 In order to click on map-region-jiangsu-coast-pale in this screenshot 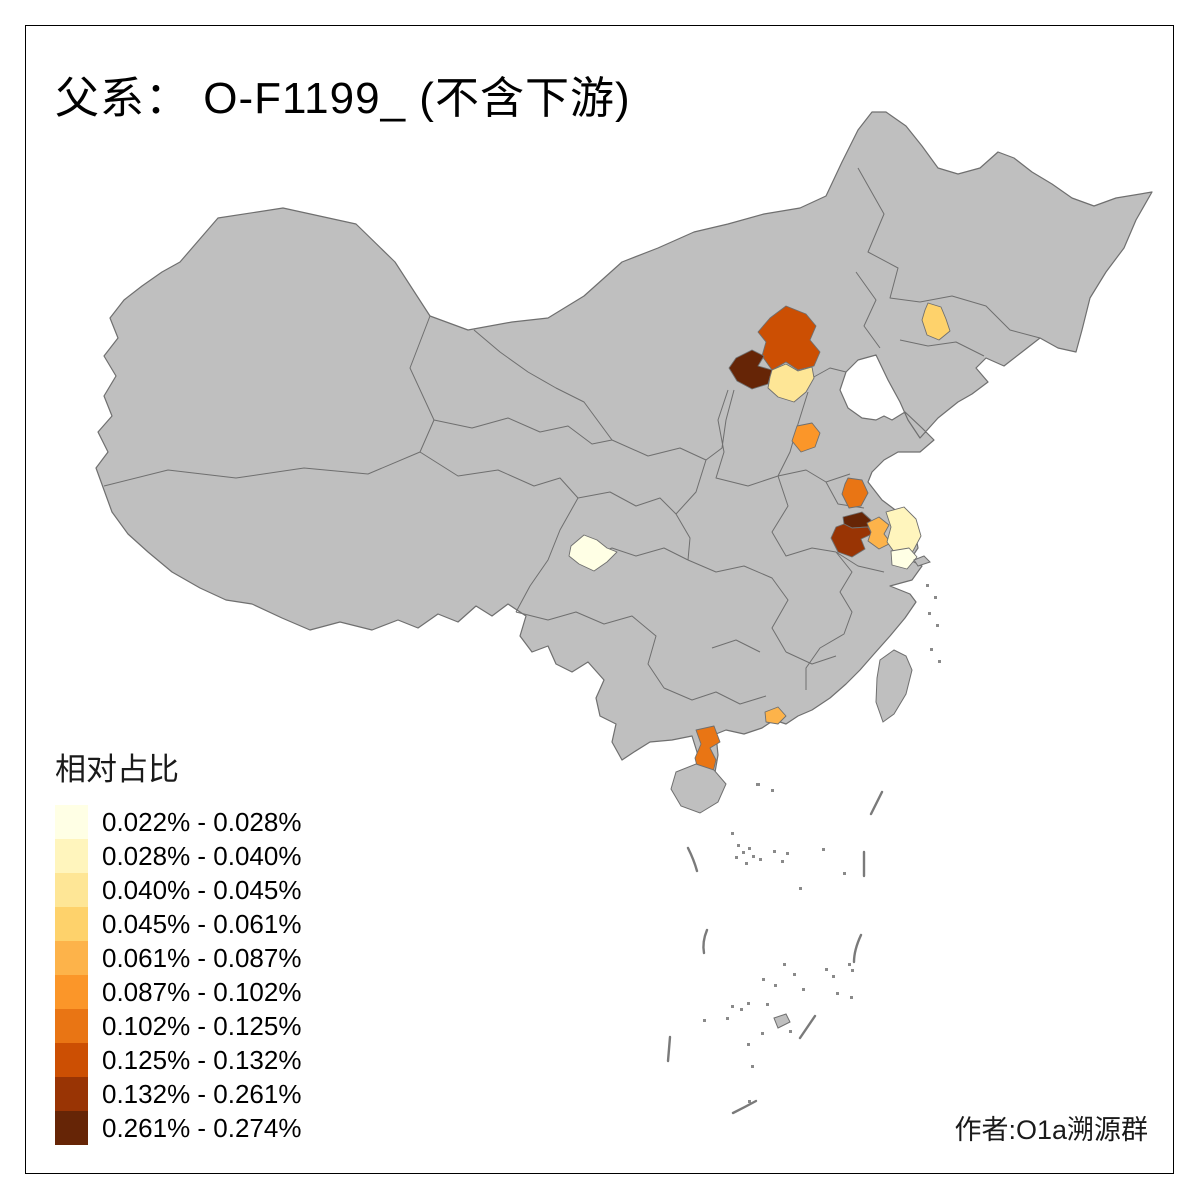, I will do `click(903, 531)`.